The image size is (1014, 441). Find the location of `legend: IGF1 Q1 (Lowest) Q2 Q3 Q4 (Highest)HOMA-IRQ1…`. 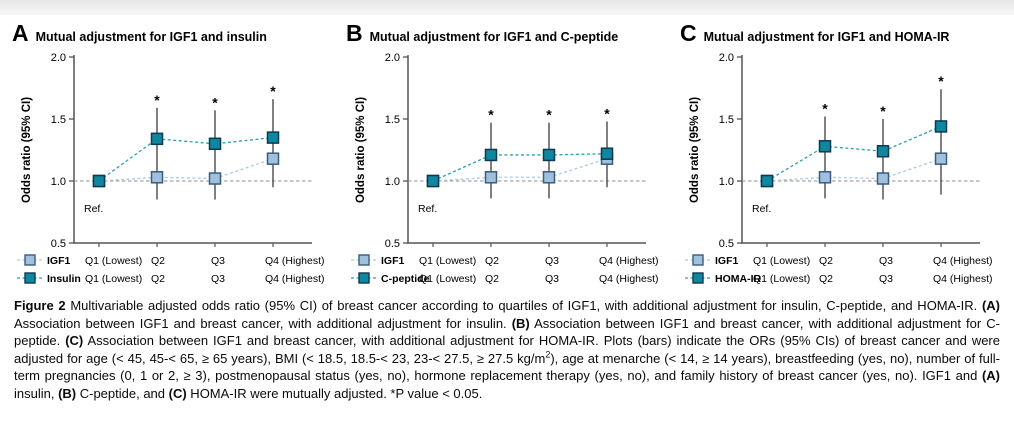

legend: IGF1 Q1 (Lowest) Q2 Q3 Q4 (Highest)HOMA-IRQ1… is located at coordinates (839, 269).